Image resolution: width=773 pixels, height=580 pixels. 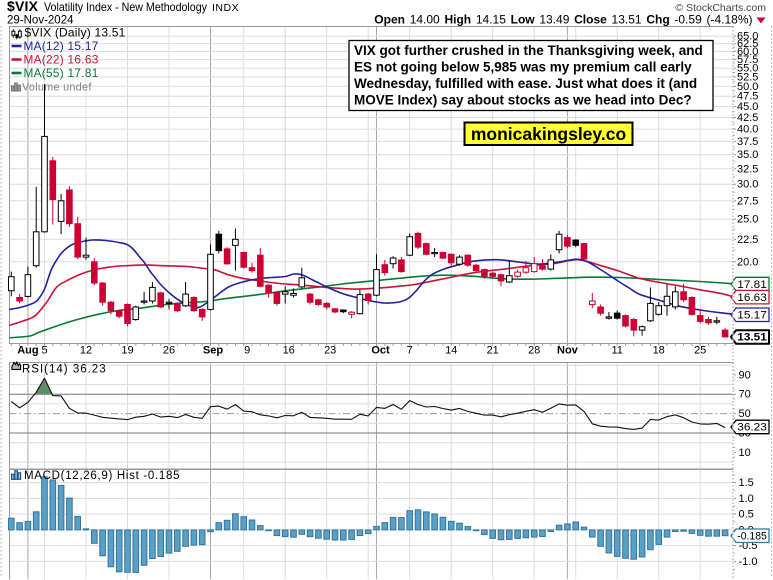 What do you see at coordinates (86, 351) in the screenshot?
I see `svg-text: 12` at bounding box center [86, 351].